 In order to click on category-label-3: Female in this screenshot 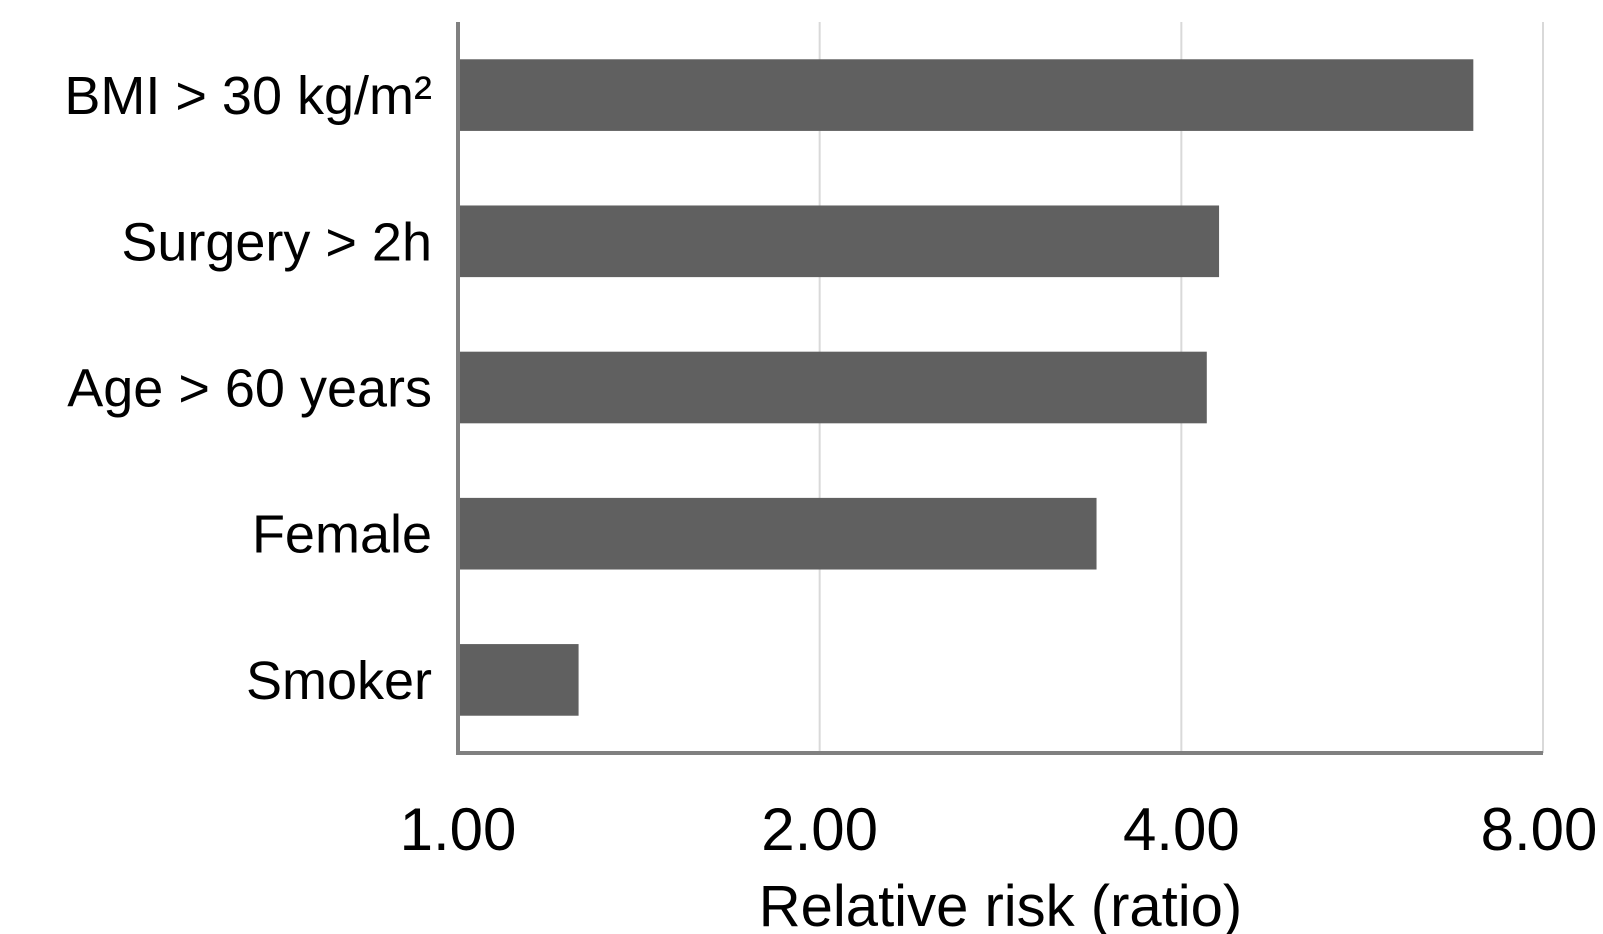, I will do `click(342, 535)`.